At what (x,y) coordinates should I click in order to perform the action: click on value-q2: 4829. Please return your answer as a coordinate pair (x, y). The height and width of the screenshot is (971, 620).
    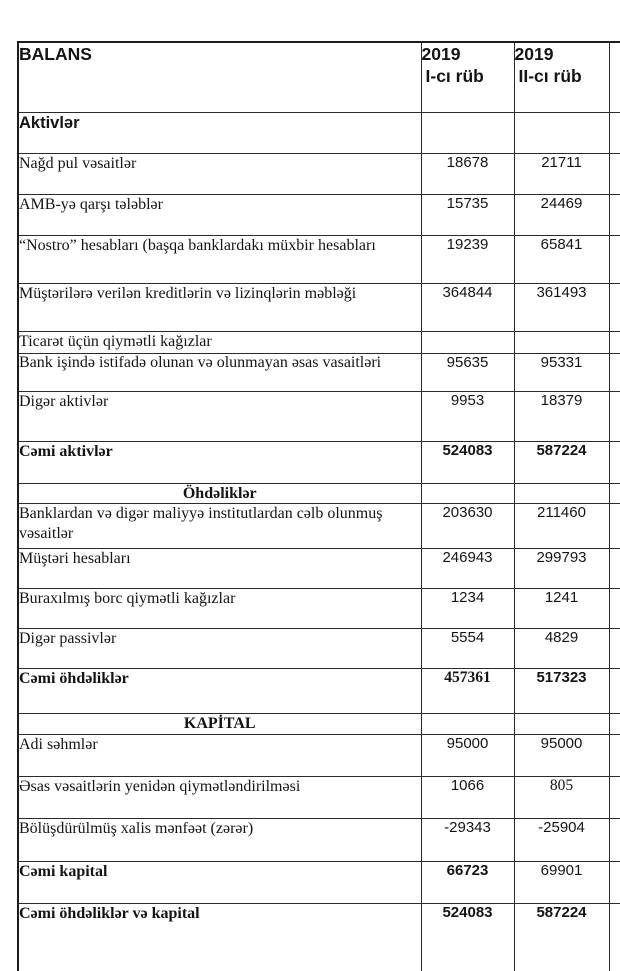
    Looking at the image, I should click on (561, 648).